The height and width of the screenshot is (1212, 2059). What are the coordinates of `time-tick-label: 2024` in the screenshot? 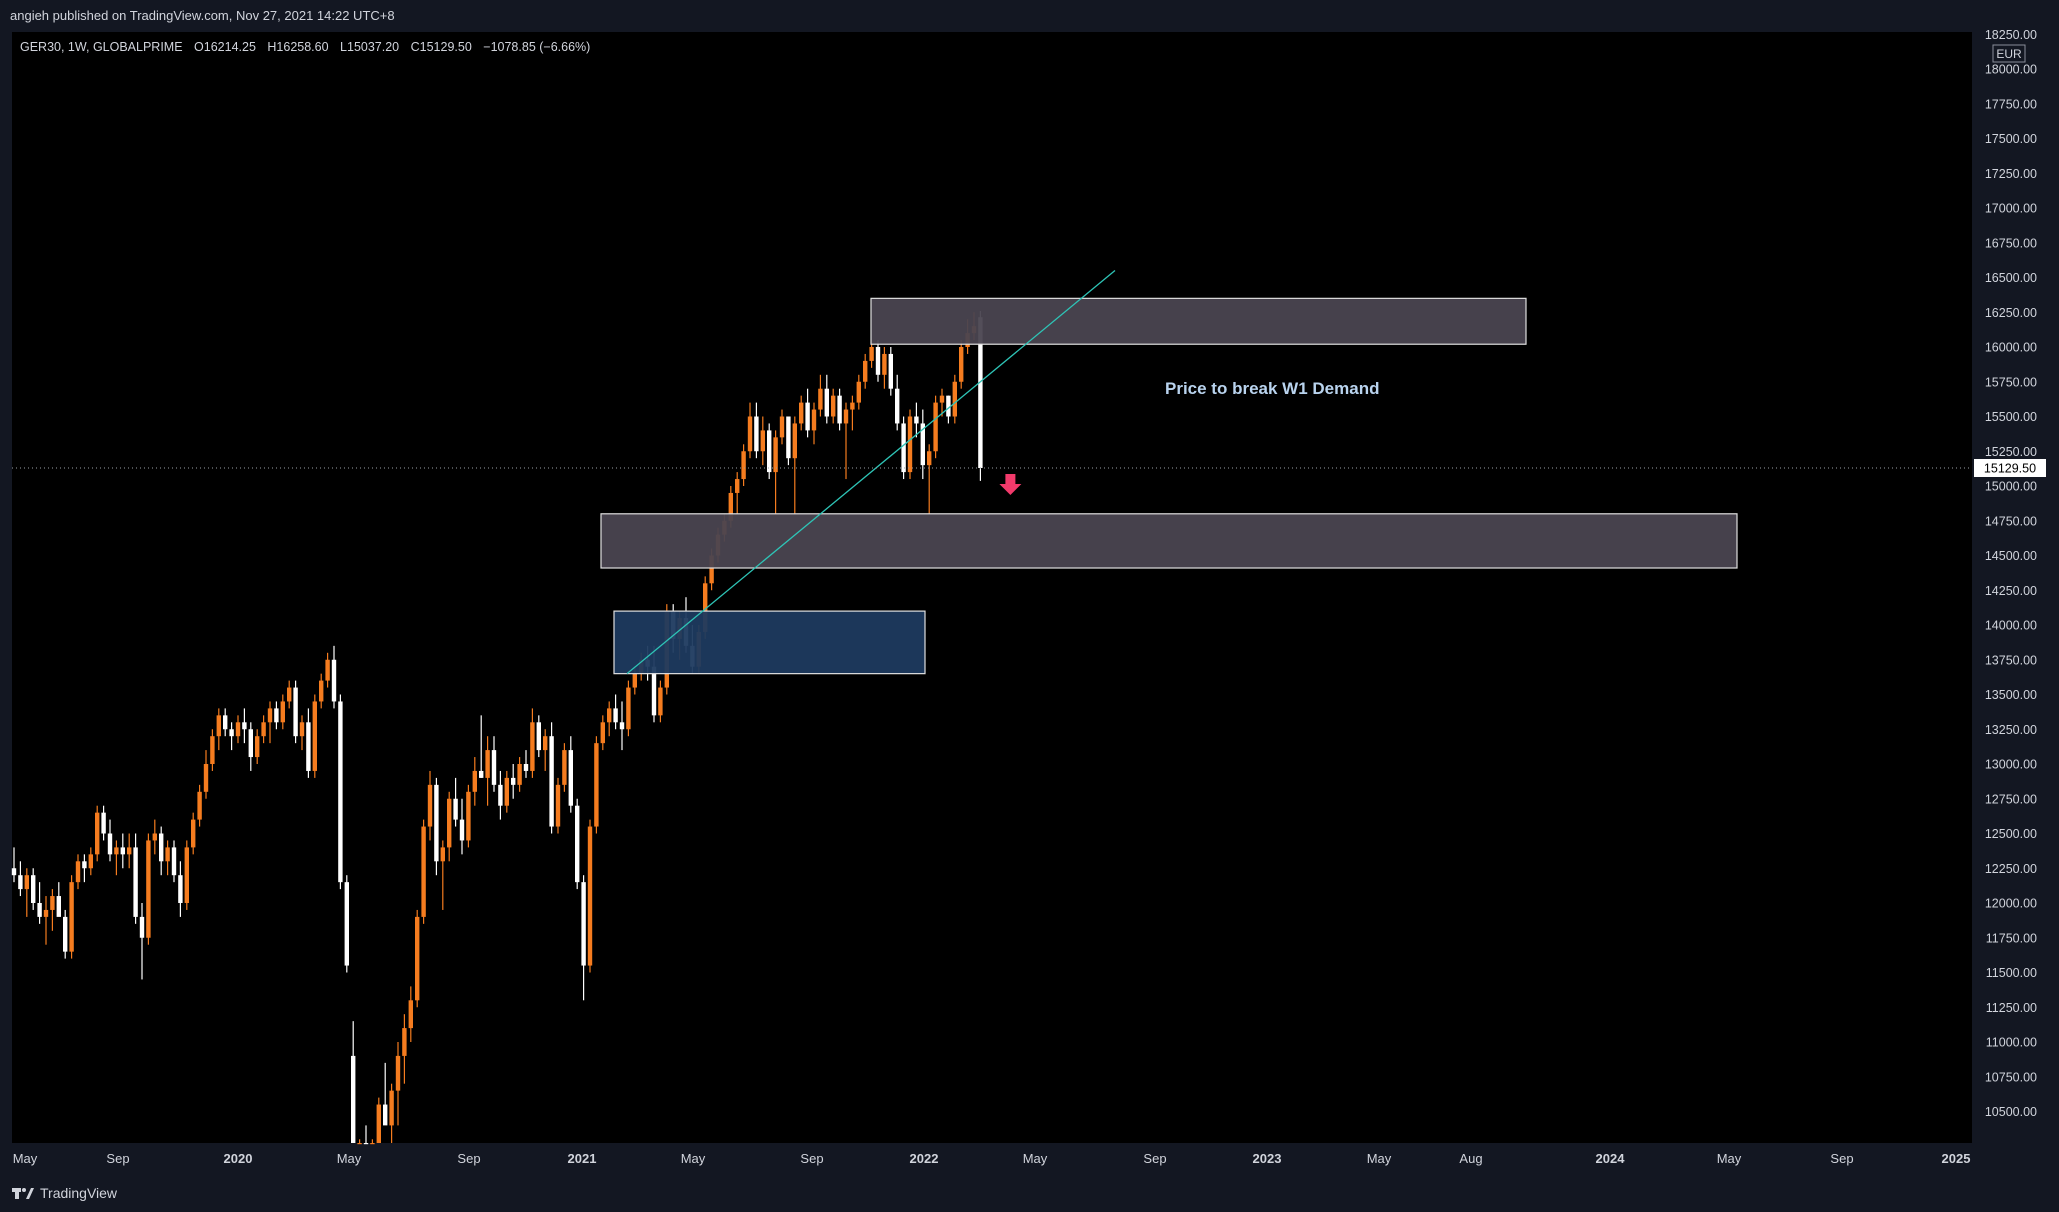 It's located at (1611, 1158).